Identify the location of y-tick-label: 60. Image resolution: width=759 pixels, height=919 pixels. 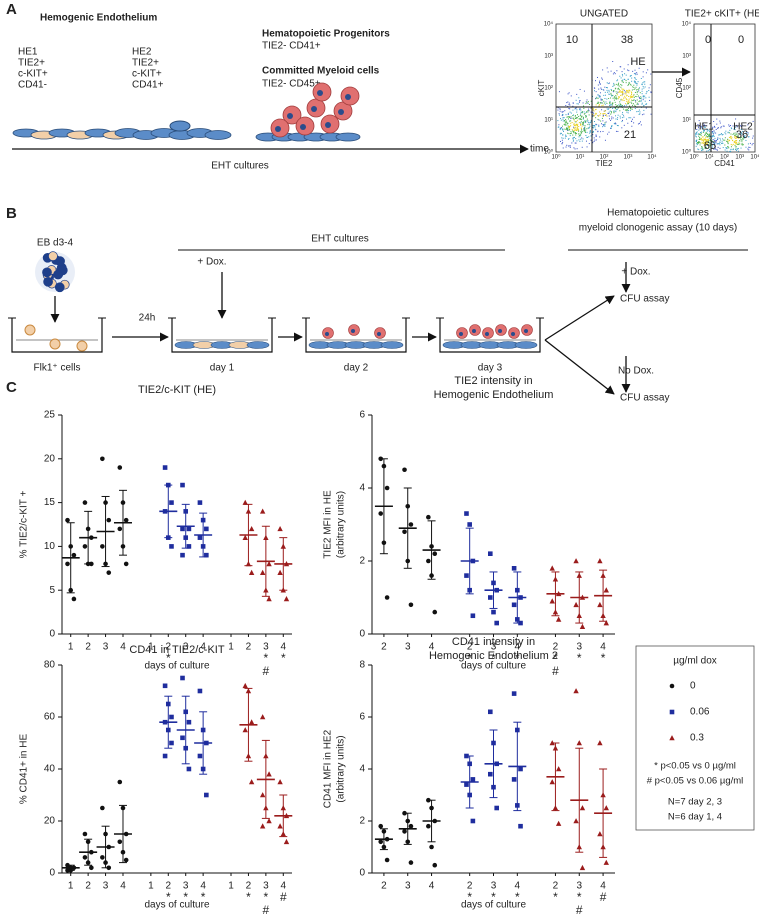
(50, 717).